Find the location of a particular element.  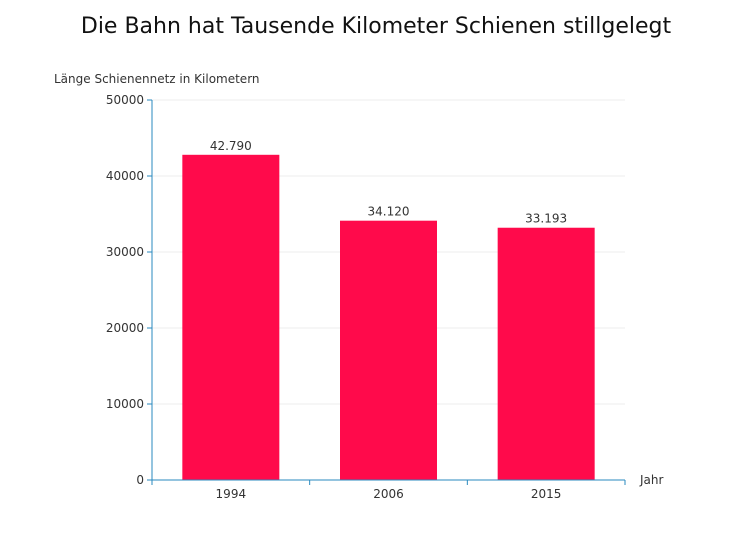

x-axis-label: Jahr is located at coordinates (651, 480).